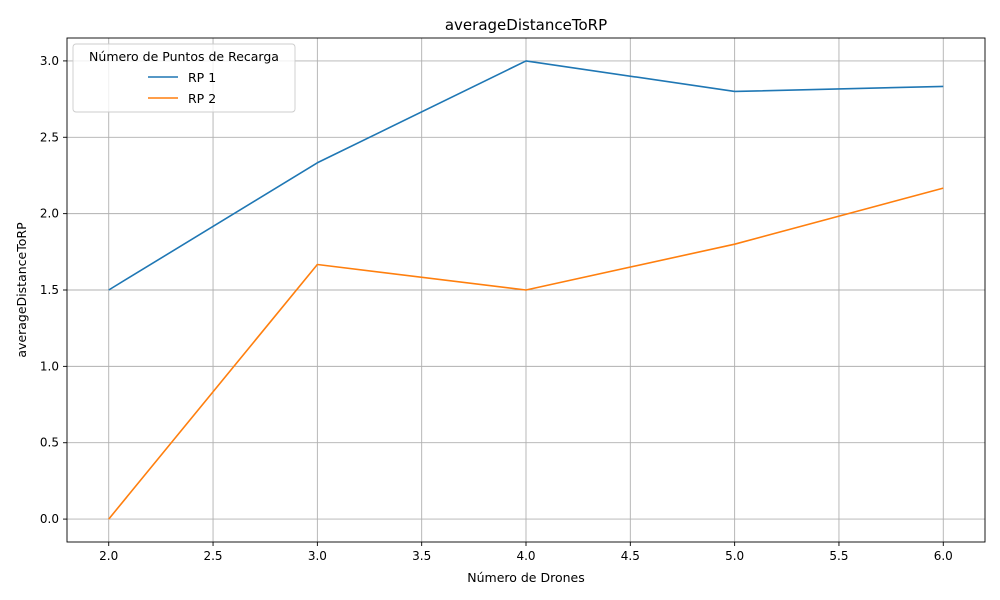  Describe the element at coordinates (421, 556) in the screenshot. I see `x-tick-label: 3.5` at that location.